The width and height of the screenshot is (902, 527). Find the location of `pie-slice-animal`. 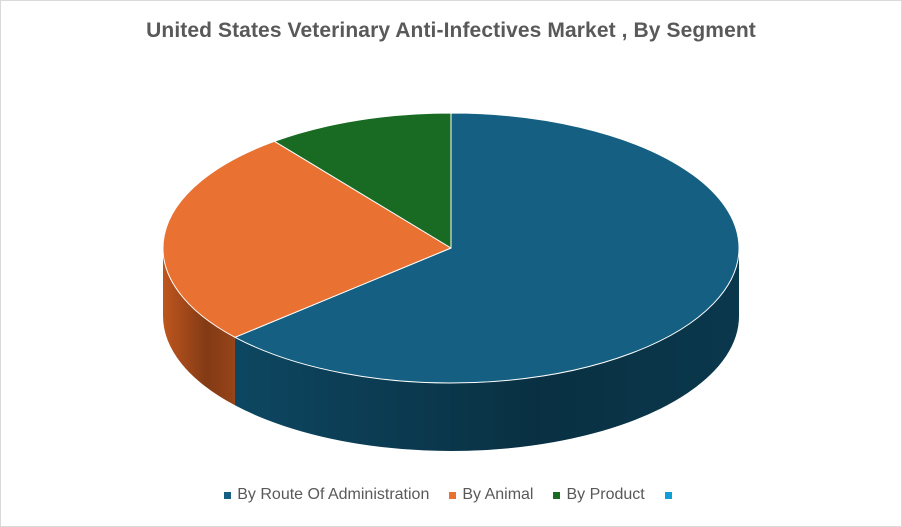

pie-slice-animal is located at coordinates (307, 239).